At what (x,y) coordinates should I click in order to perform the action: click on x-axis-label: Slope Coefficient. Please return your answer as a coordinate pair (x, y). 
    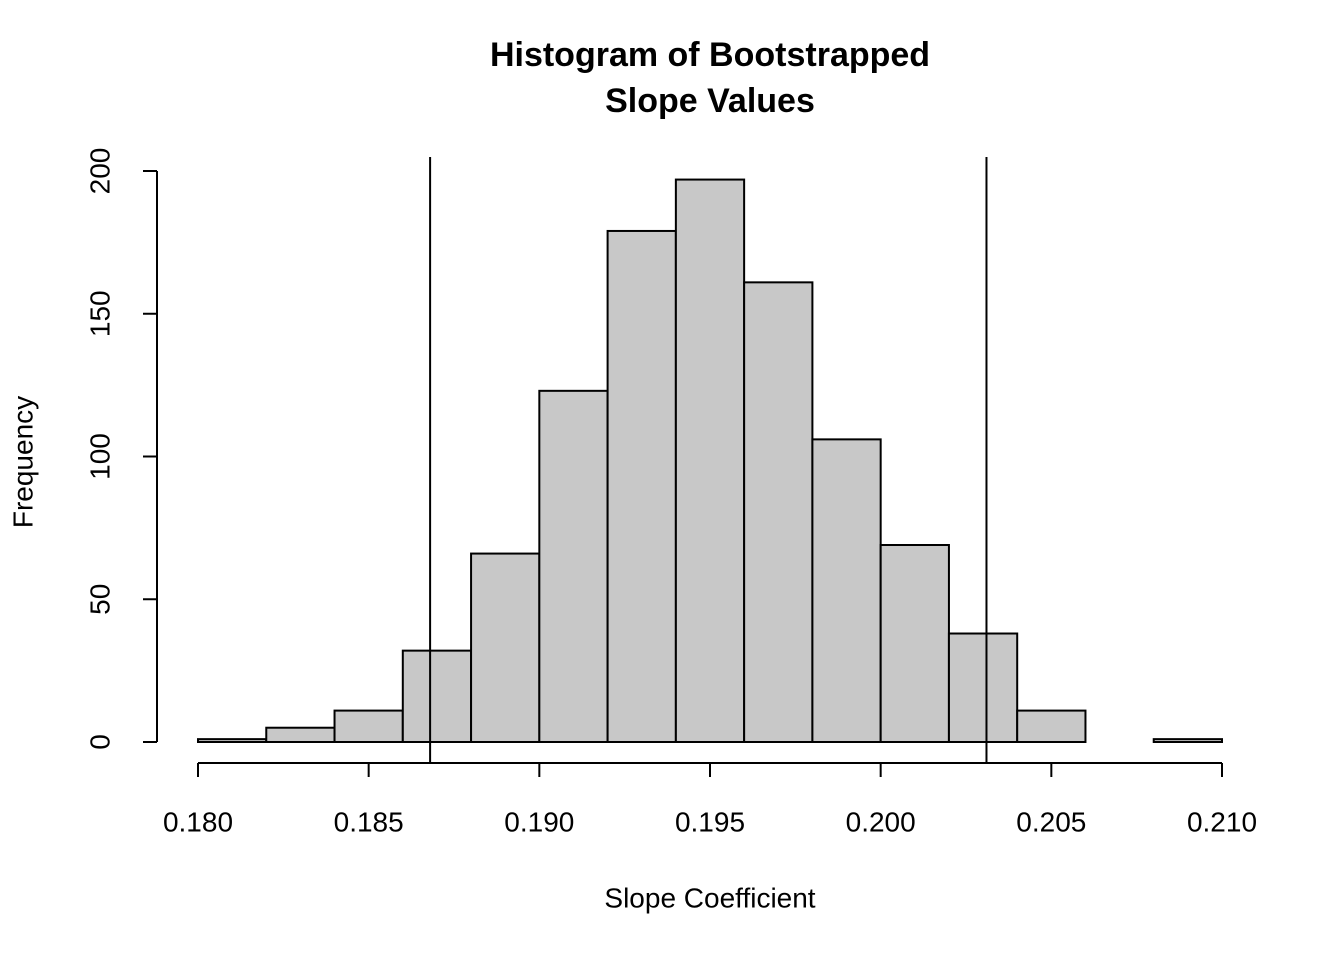
    Looking at the image, I should click on (709, 897).